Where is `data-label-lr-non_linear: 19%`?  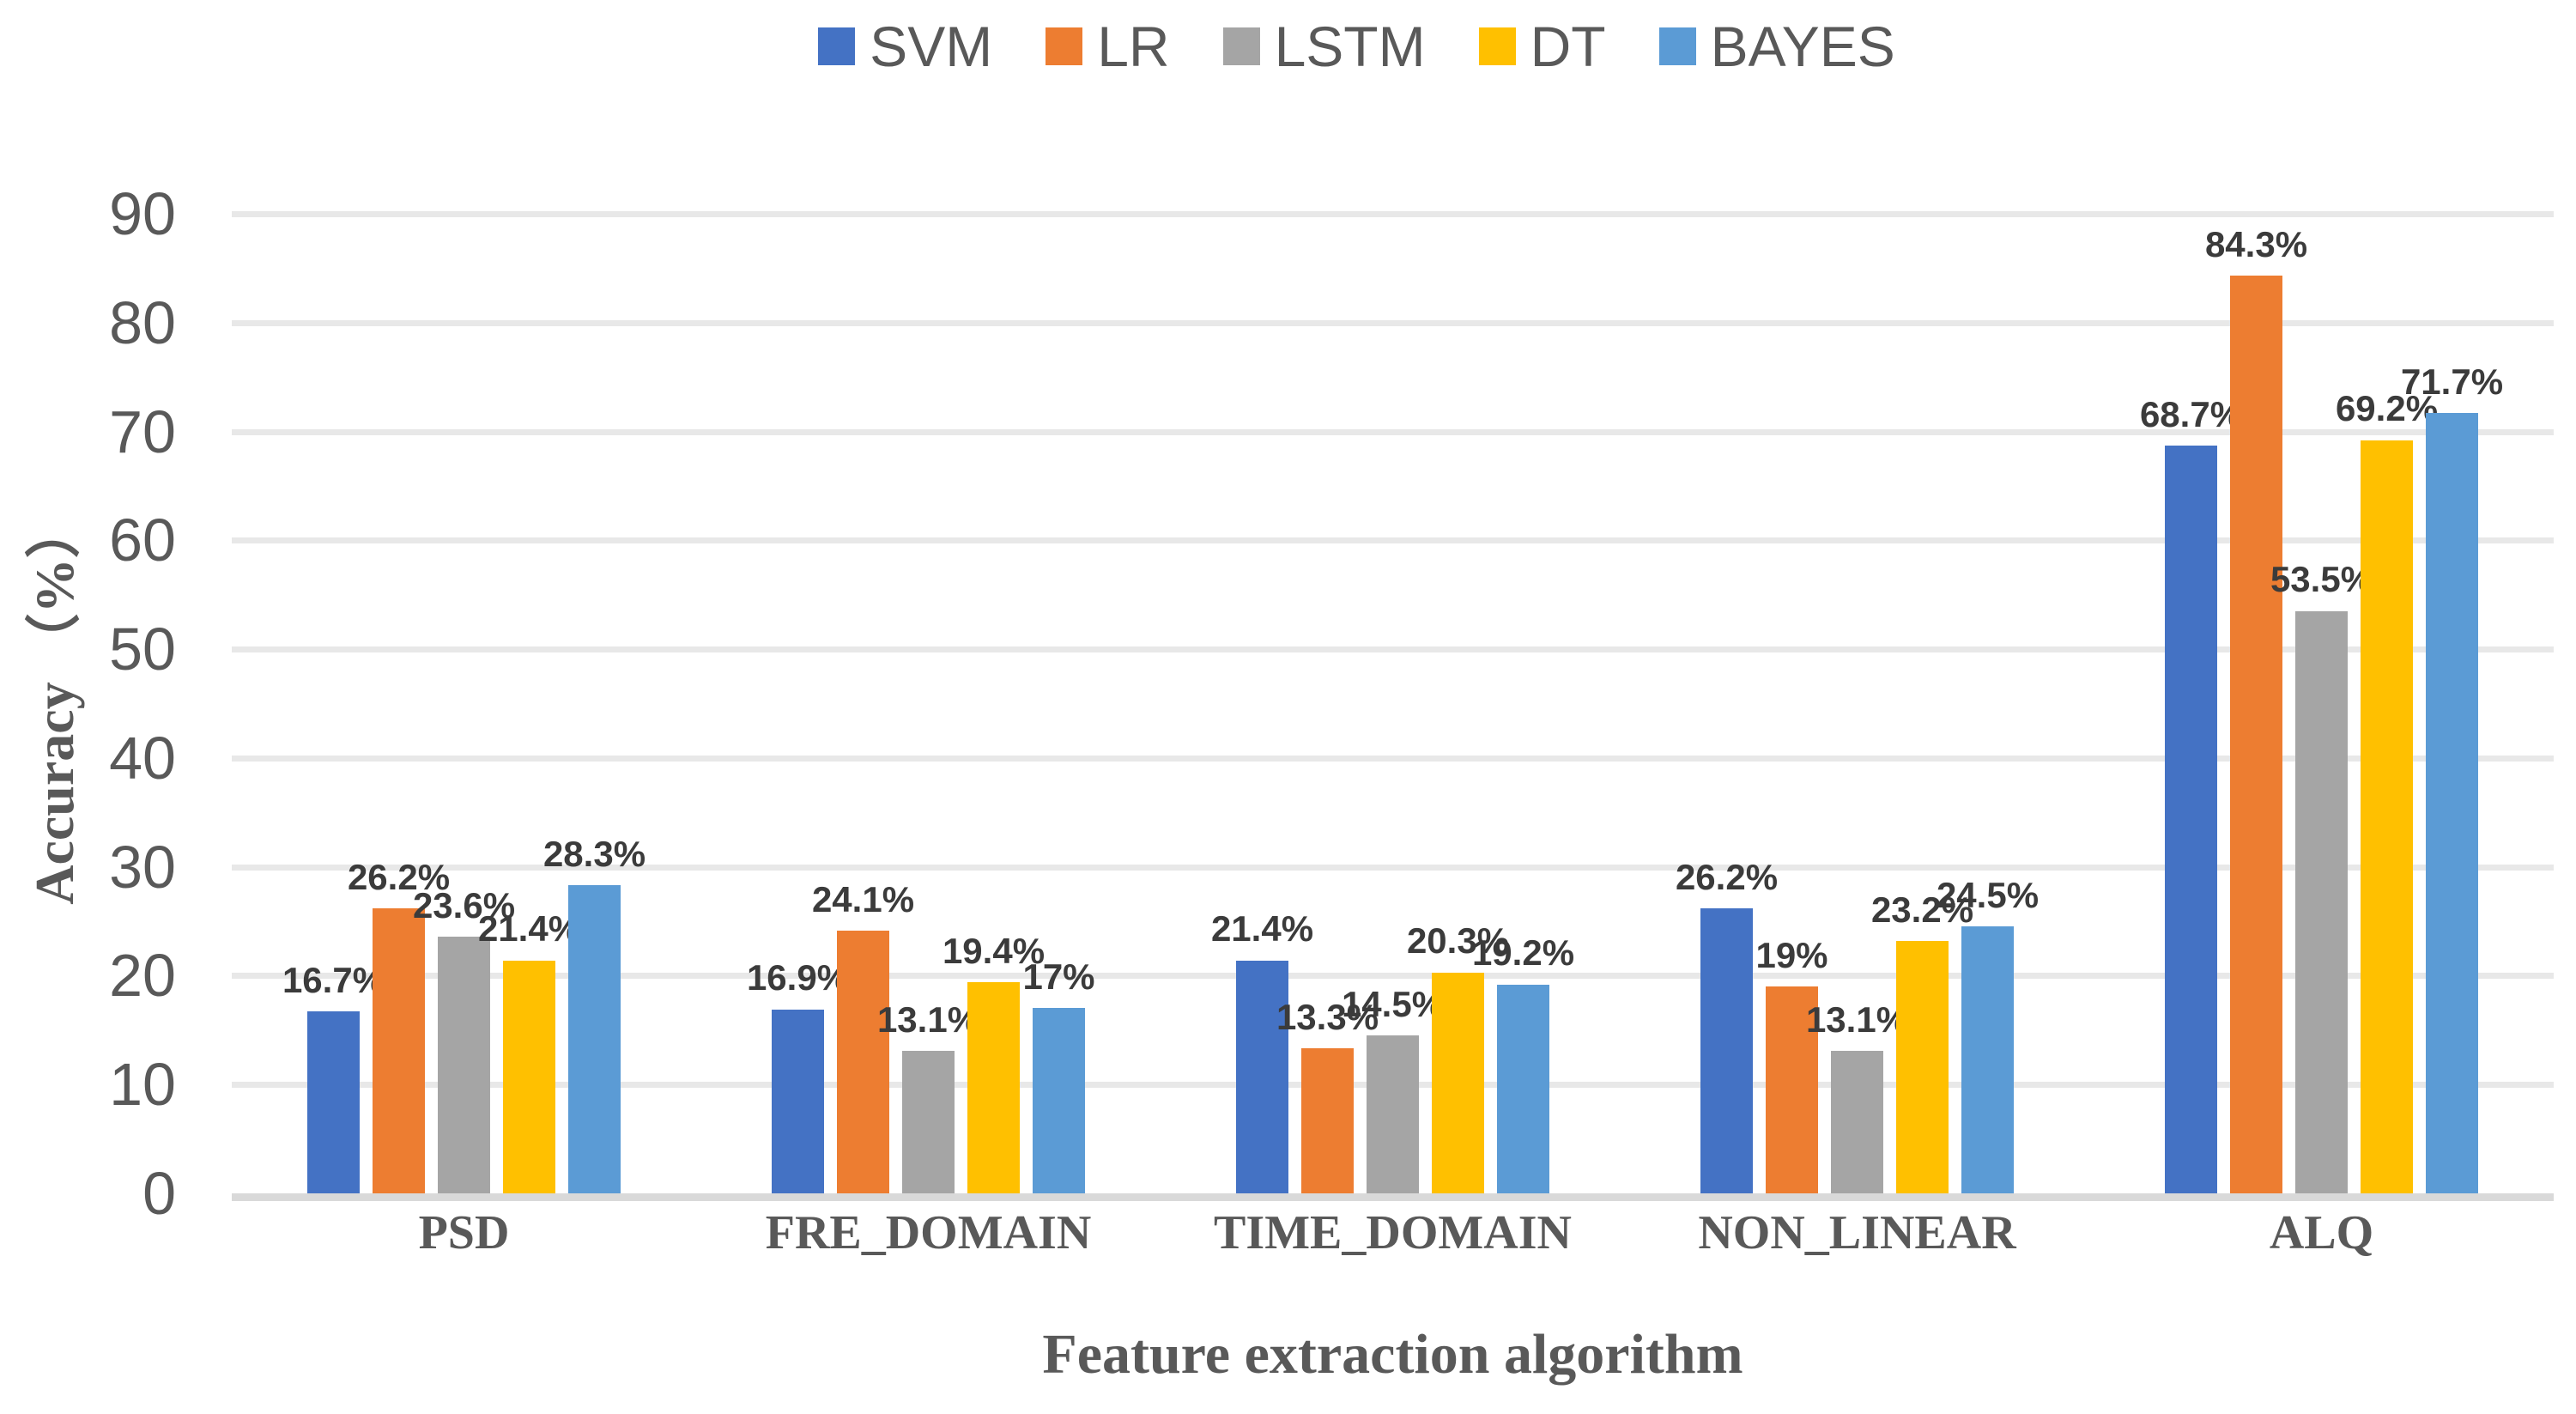 data-label-lr-non_linear: 19% is located at coordinates (1792, 954).